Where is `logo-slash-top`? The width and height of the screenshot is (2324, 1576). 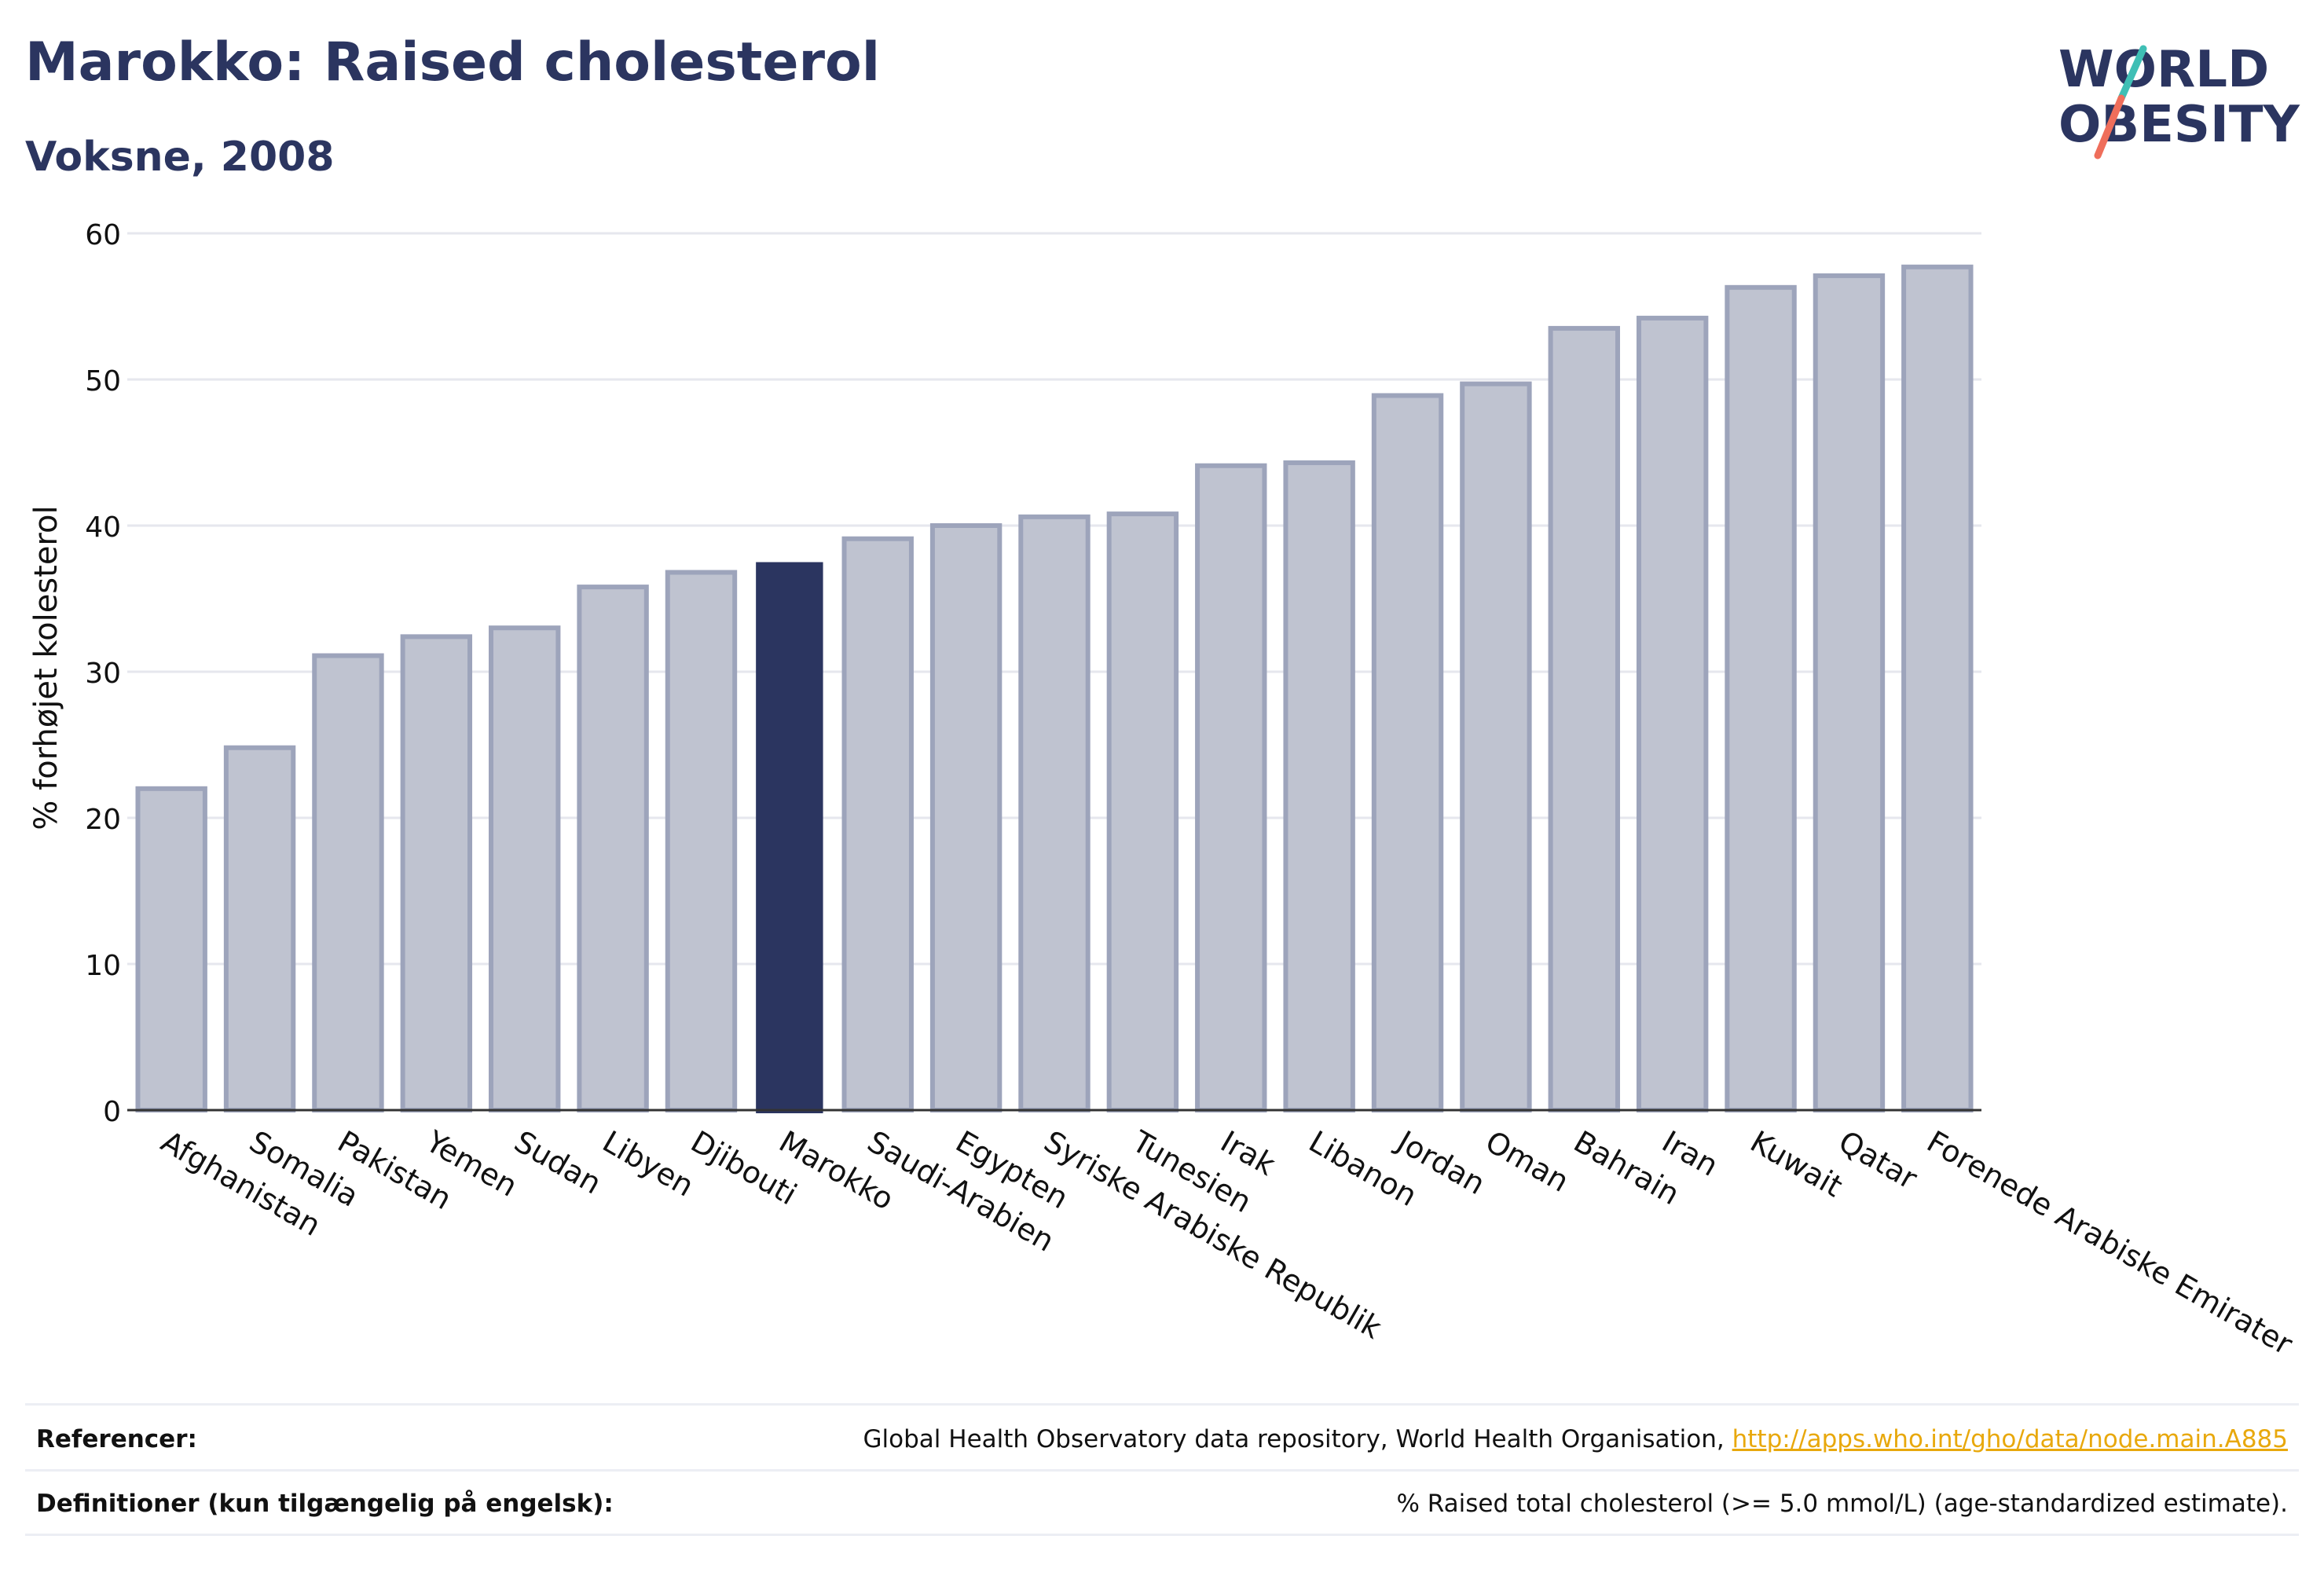 logo-slash-top is located at coordinates (2132, 73).